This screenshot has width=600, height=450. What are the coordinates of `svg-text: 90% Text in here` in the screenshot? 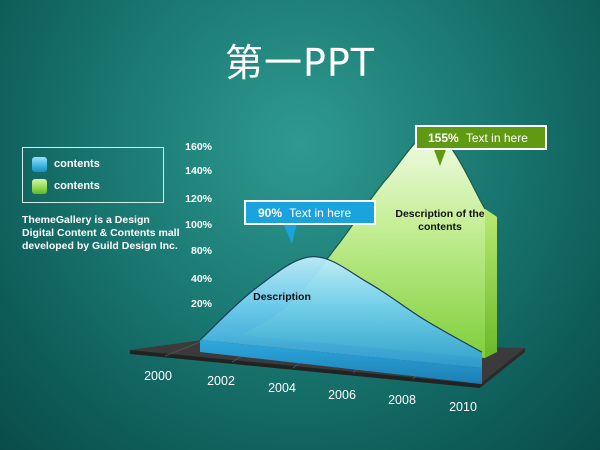 It's located at (305, 213).